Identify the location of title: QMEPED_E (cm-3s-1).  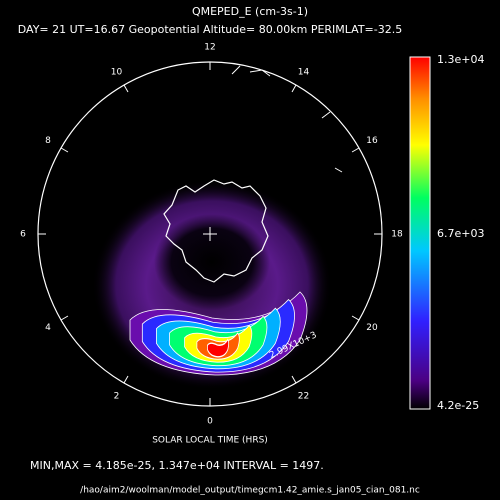
(250, 11).